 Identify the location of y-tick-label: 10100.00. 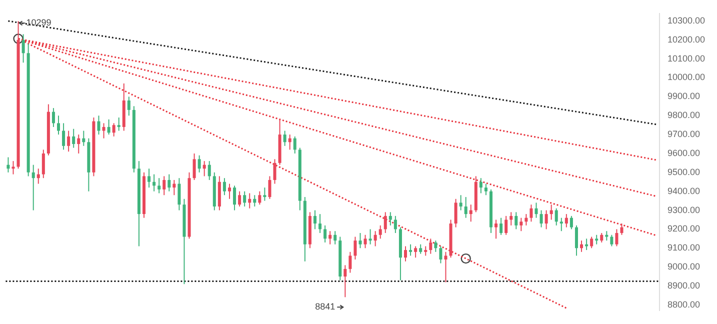
(686, 58).